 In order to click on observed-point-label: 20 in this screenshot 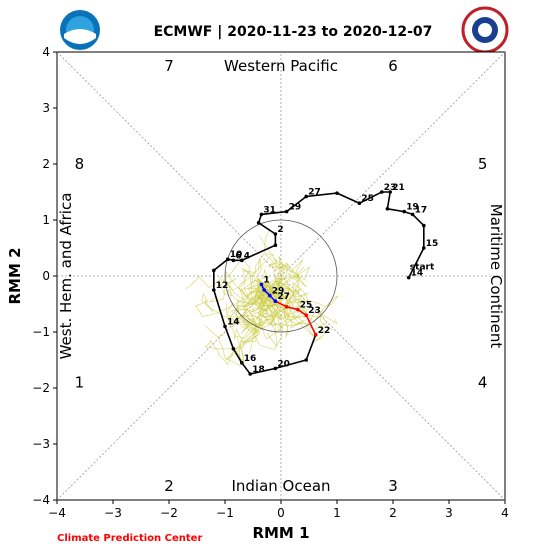, I will do `click(283, 364)`.